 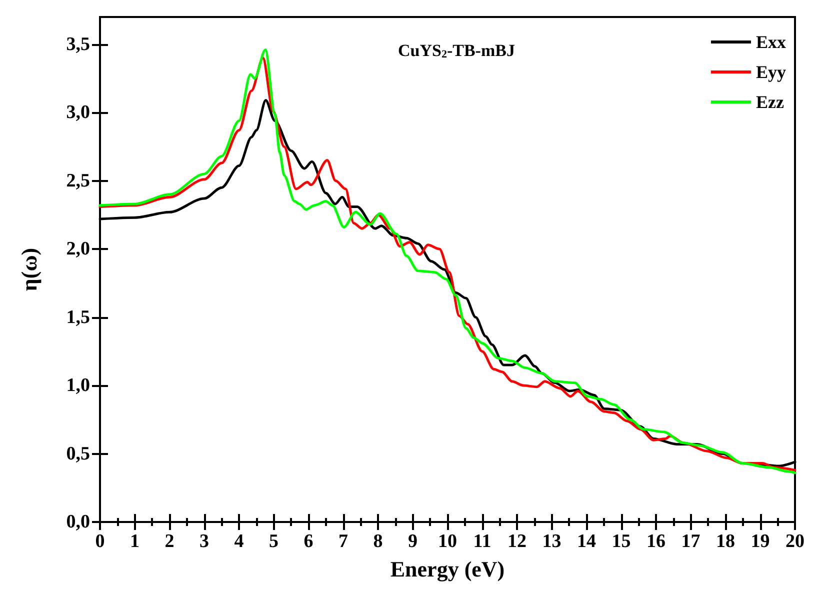 I want to click on x-tick-label: 19, so click(x=760, y=541).